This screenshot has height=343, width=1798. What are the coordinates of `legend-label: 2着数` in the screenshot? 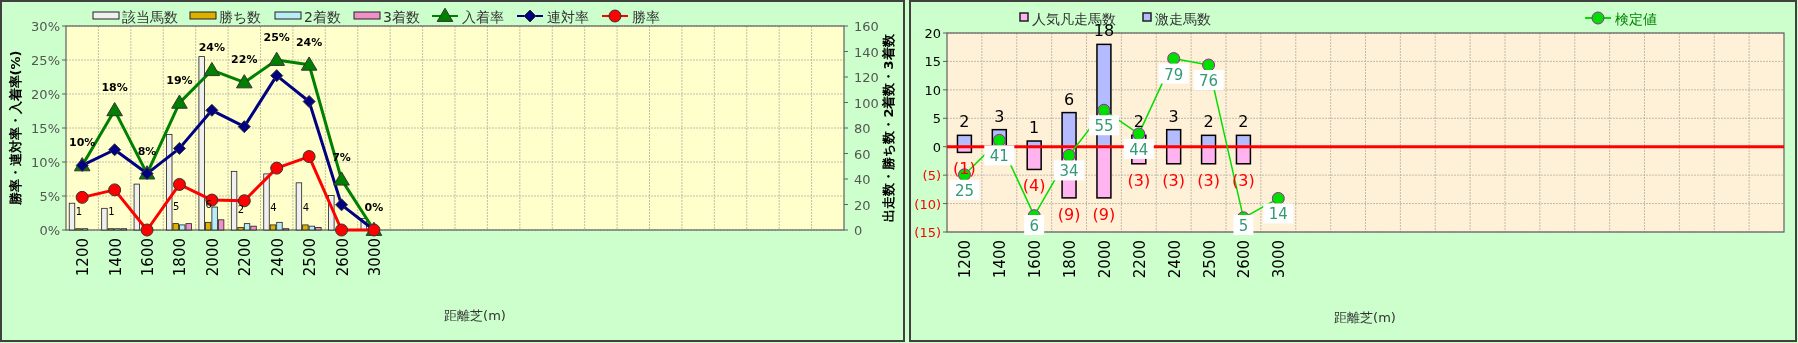 It's located at (322, 17).